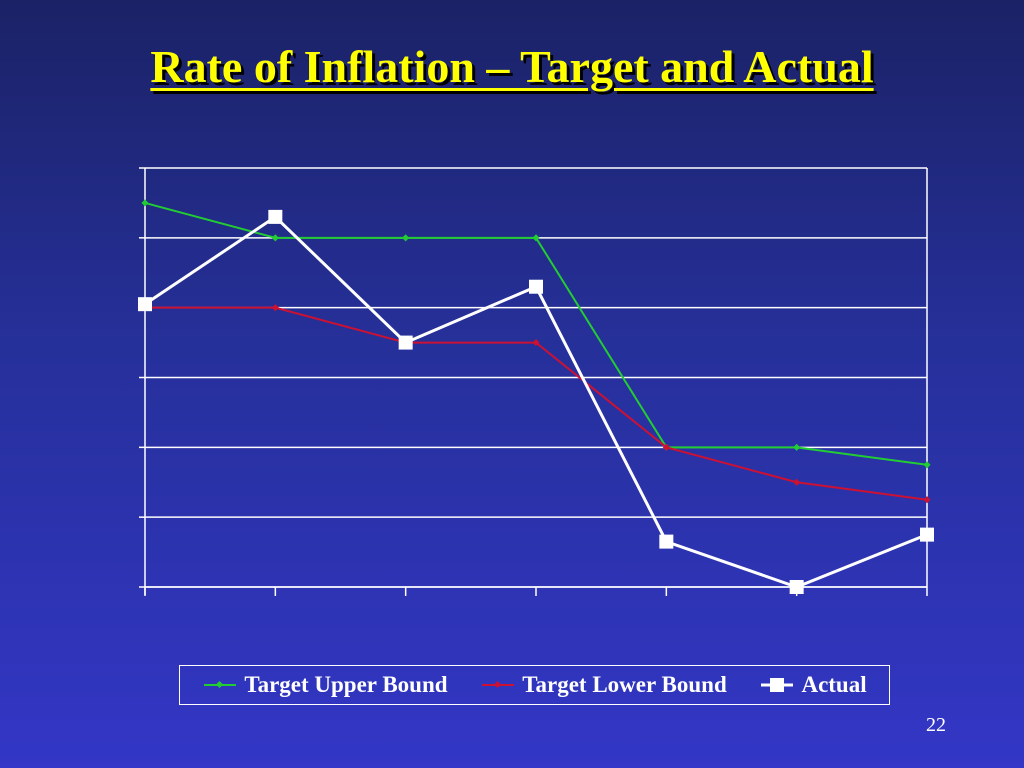  I want to click on legend-label-actual: Actual, so click(834, 684).